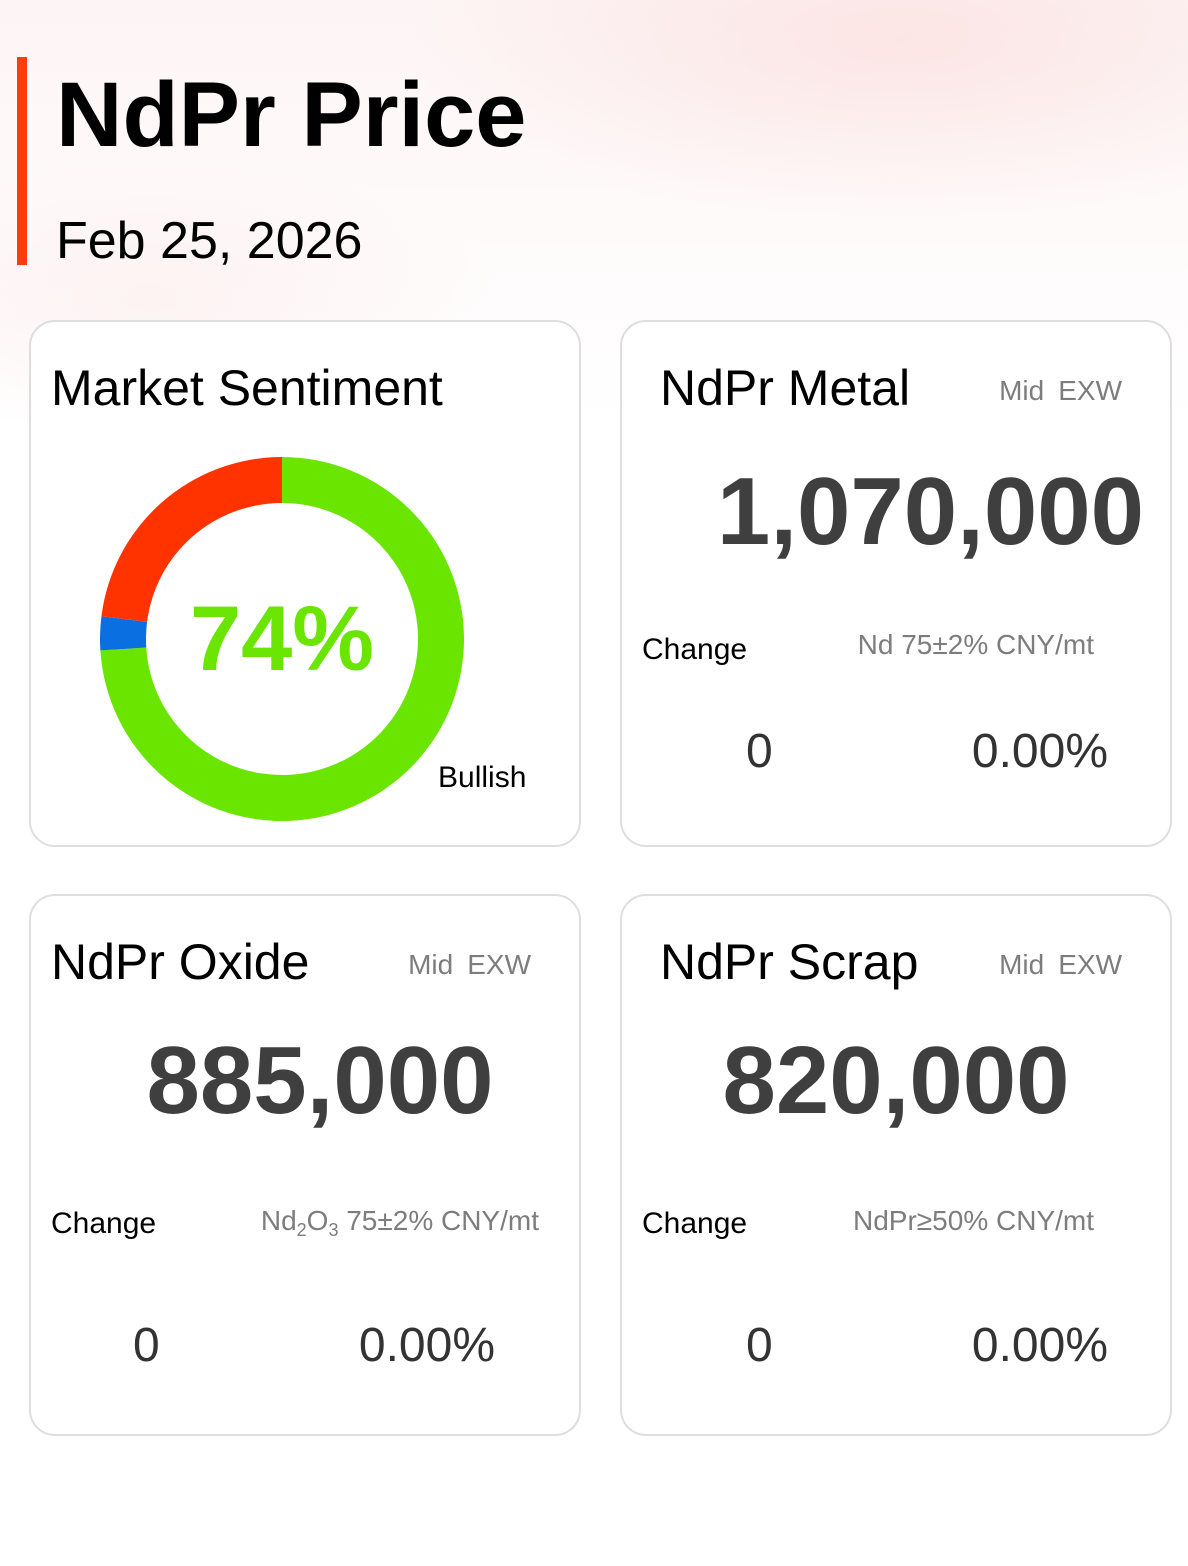 Image resolution: width=1188 pixels, height=1566 pixels. Describe the element at coordinates (22, 161) in the screenshot. I see `title-accent-bar` at that location.